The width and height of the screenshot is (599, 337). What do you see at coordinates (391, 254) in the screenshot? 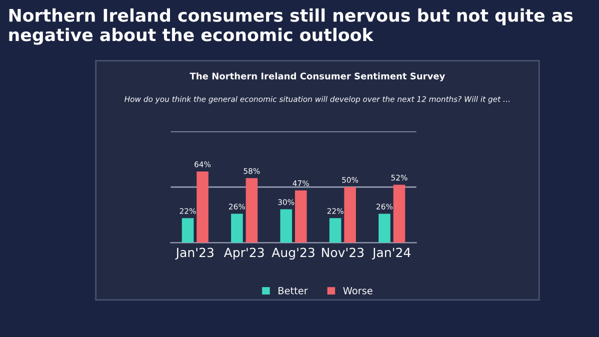
I see `x-tick-label: Jan'24` at bounding box center [391, 254].